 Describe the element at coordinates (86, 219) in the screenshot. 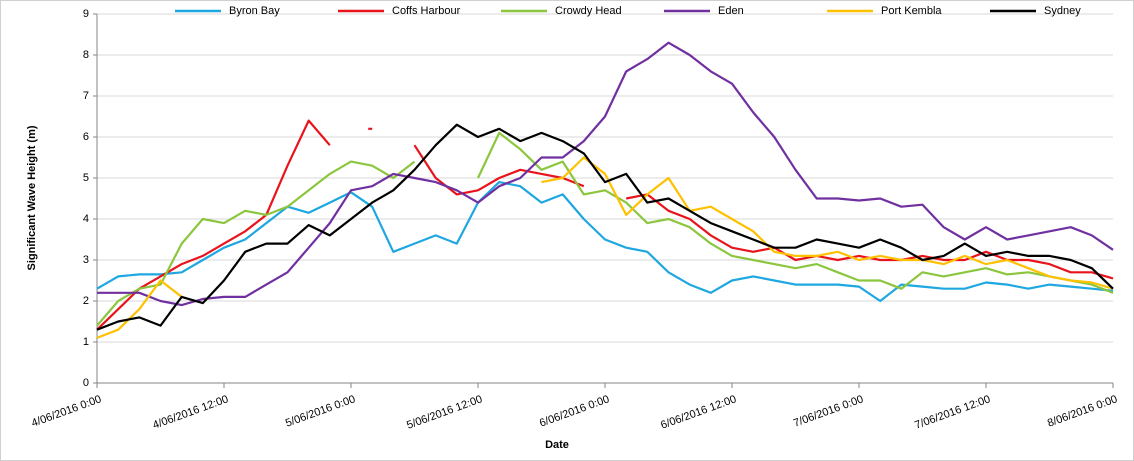

I see `y-tick-label: 4` at that location.